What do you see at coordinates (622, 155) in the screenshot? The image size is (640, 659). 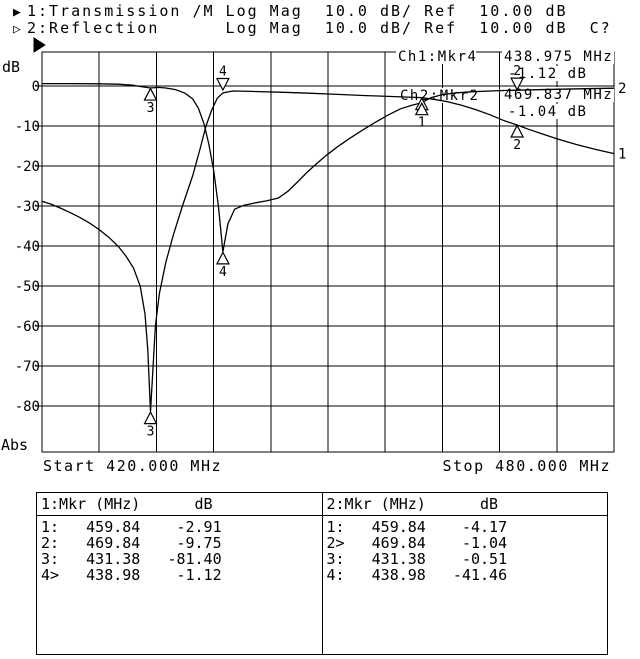 I see `trace-number-label: 1` at bounding box center [622, 155].